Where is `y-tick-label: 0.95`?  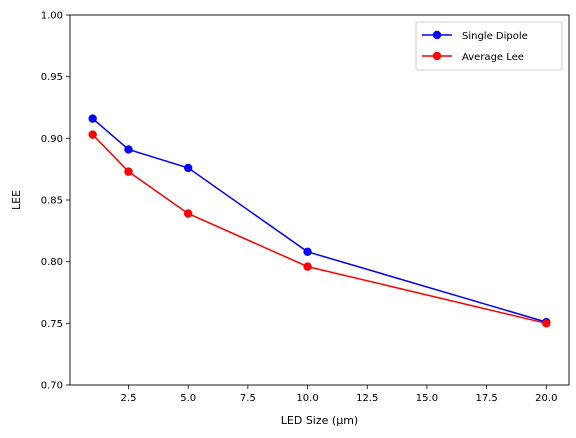 y-tick-label: 0.95 is located at coordinates (52, 77).